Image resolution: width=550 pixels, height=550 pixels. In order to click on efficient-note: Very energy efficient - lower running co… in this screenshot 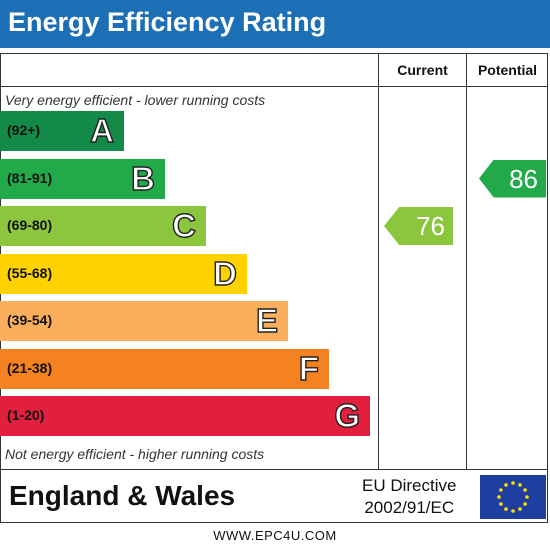, I will do `click(135, 100)`.